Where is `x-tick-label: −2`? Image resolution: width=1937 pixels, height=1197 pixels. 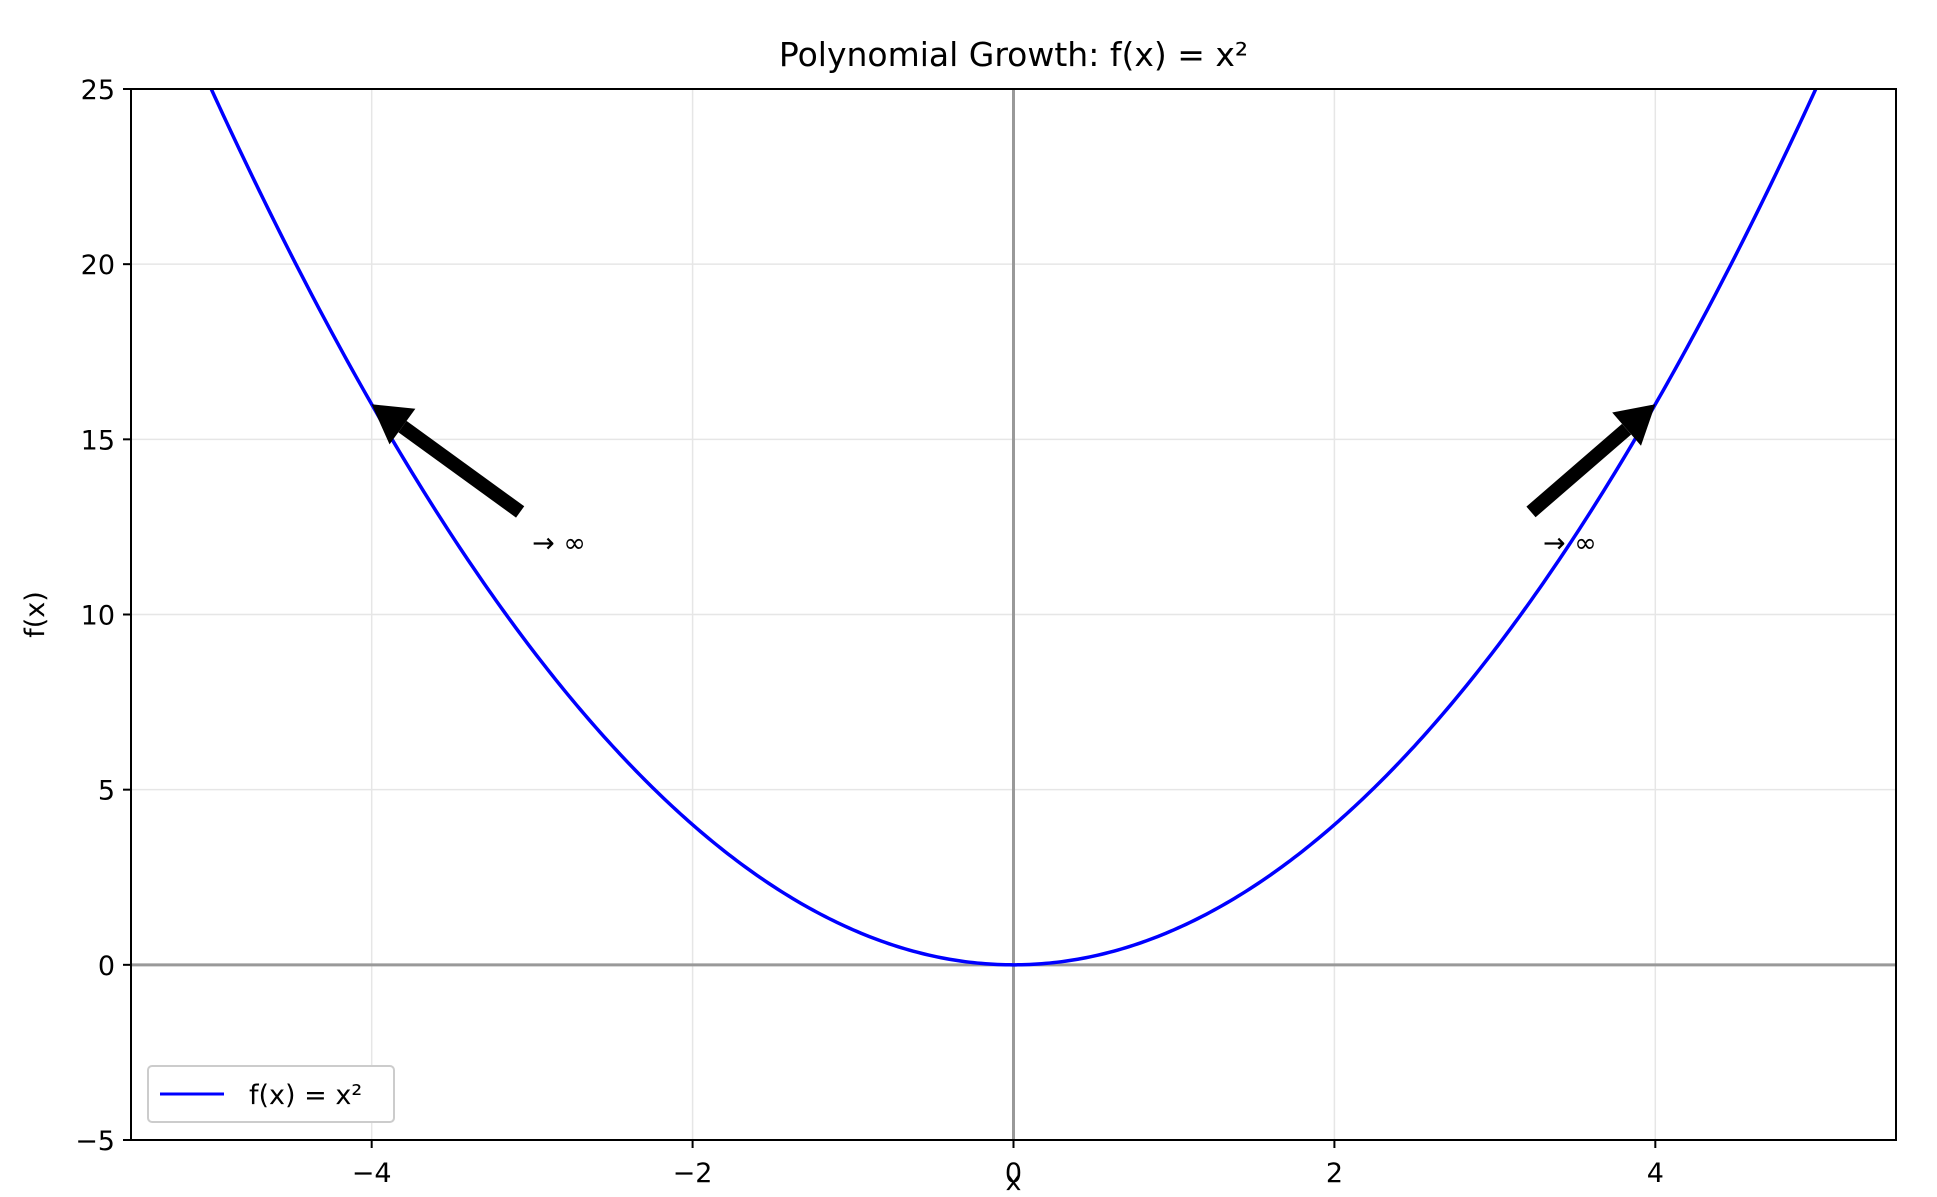
x-tick-label: −2 is located at coordinates (693, 1173).